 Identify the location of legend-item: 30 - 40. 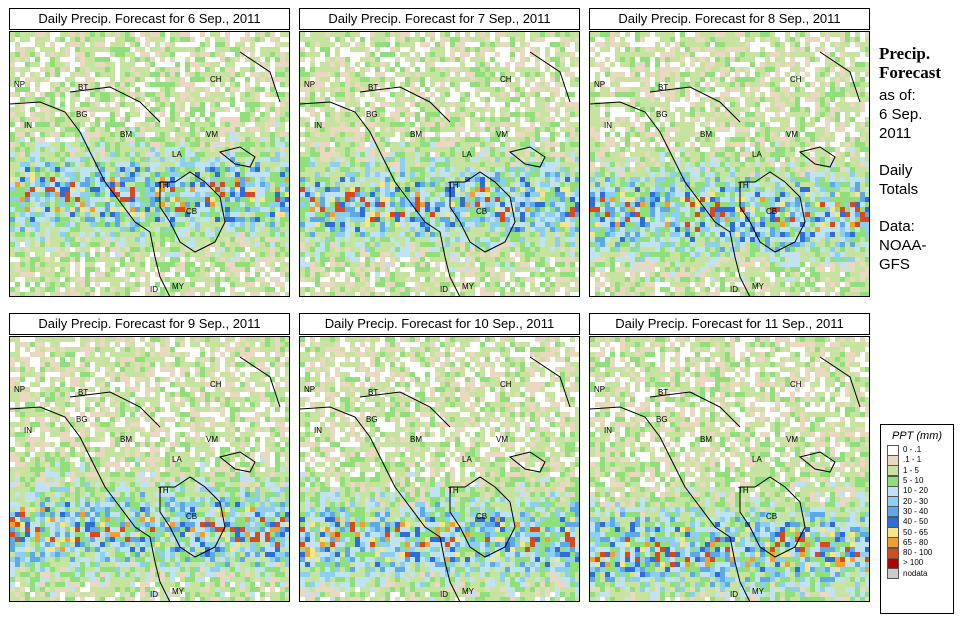
(920, 512).